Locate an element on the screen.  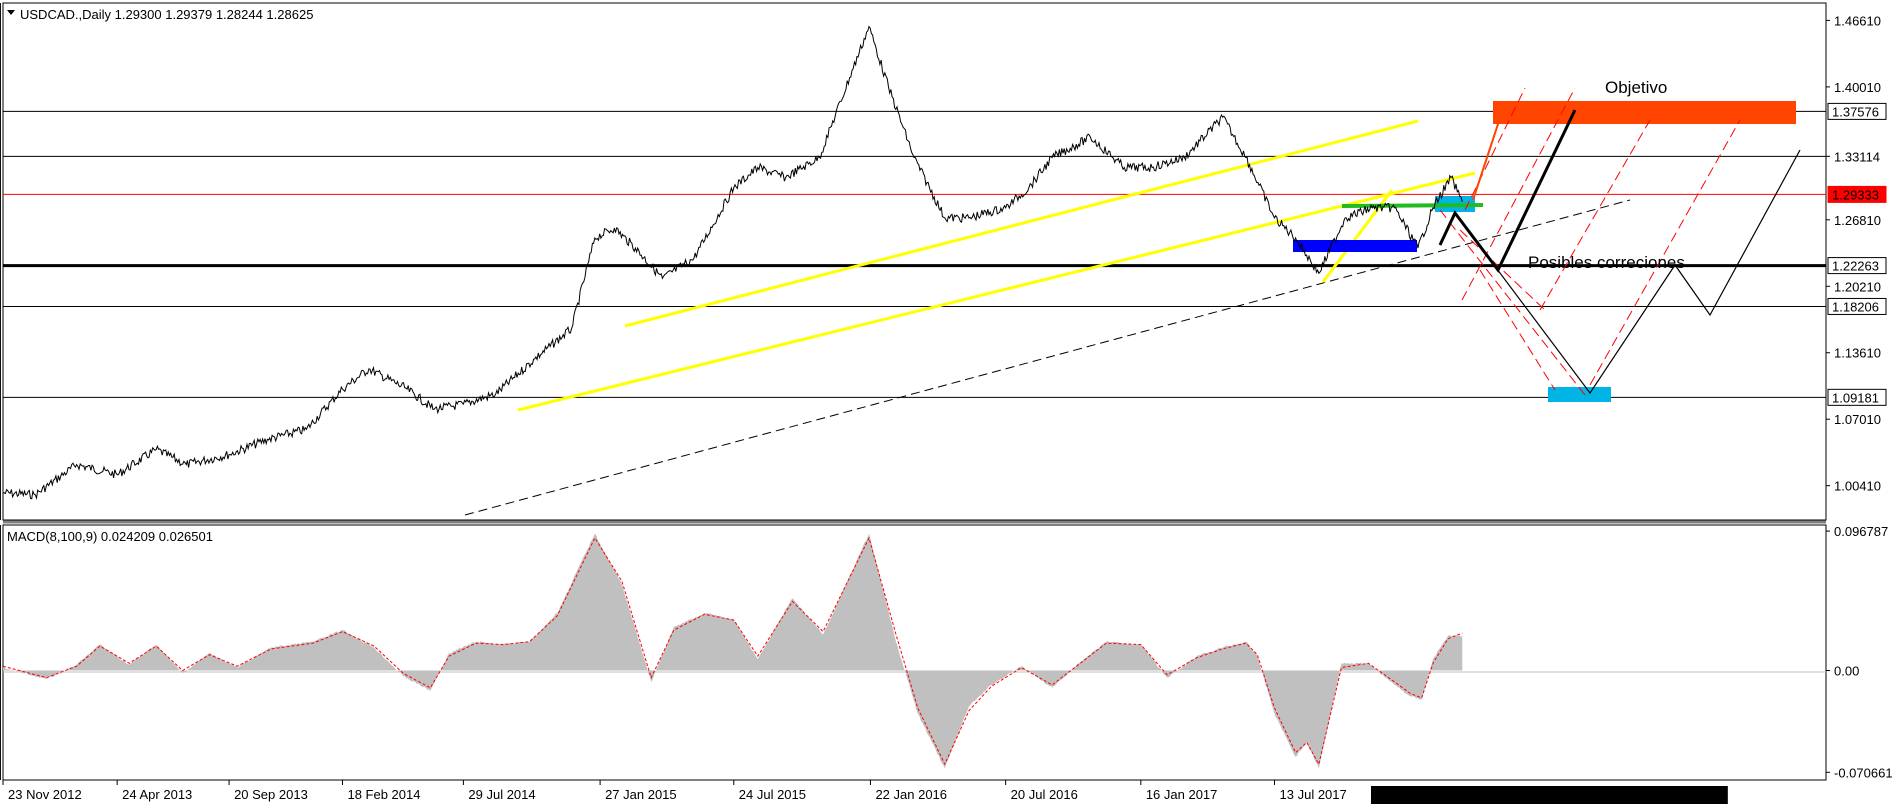
thin-projection-path is located at coordinates (1627, 272).